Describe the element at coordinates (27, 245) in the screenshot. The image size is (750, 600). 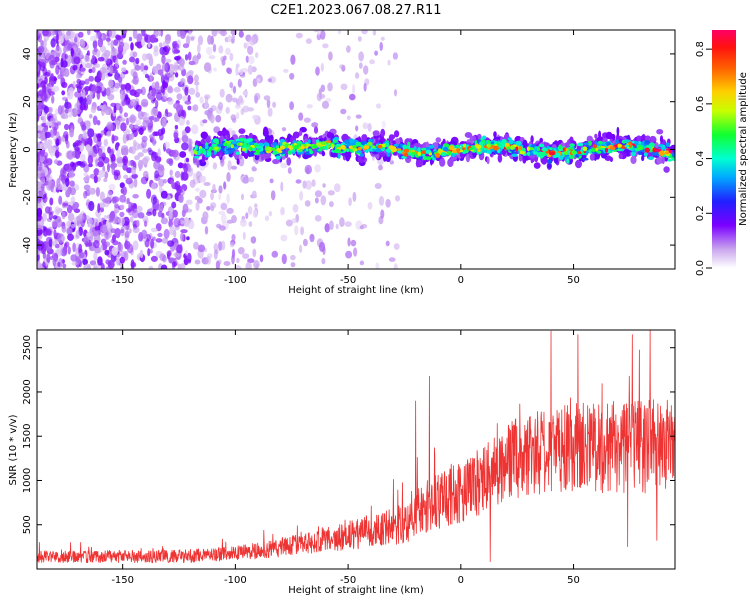
I see `spectrogram-ytick-label: -40` at that location.